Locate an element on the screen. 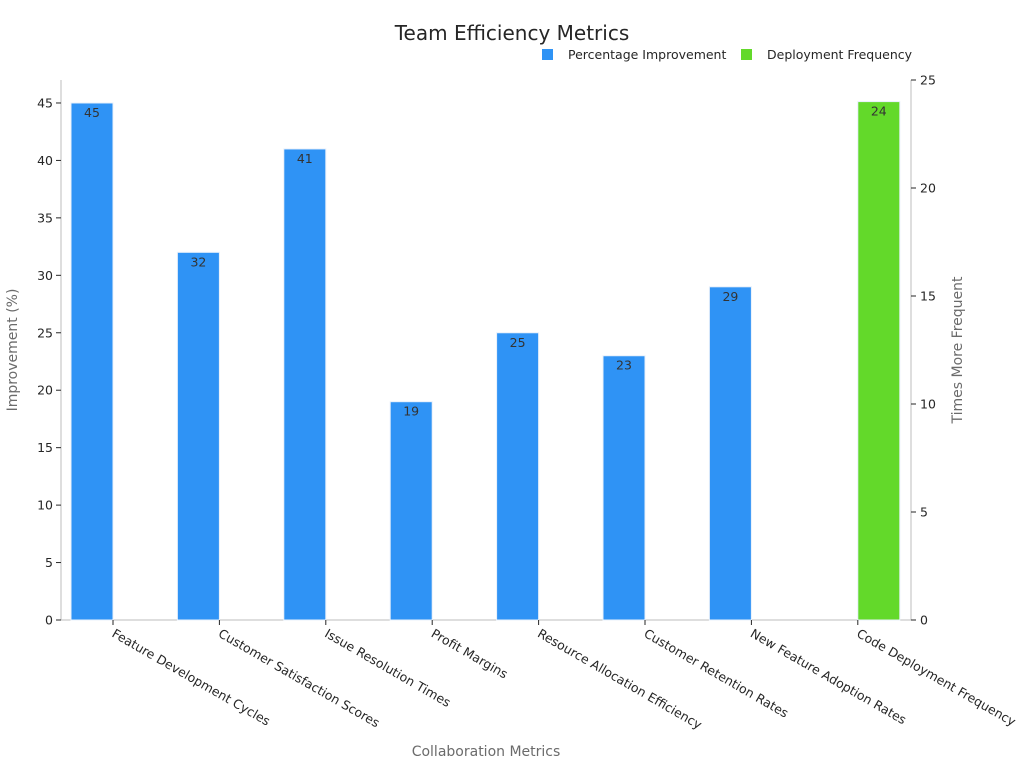 This screenshot has width=1024, height=772. y-tick-left-label: 40 is located at coordinates (45, 160).